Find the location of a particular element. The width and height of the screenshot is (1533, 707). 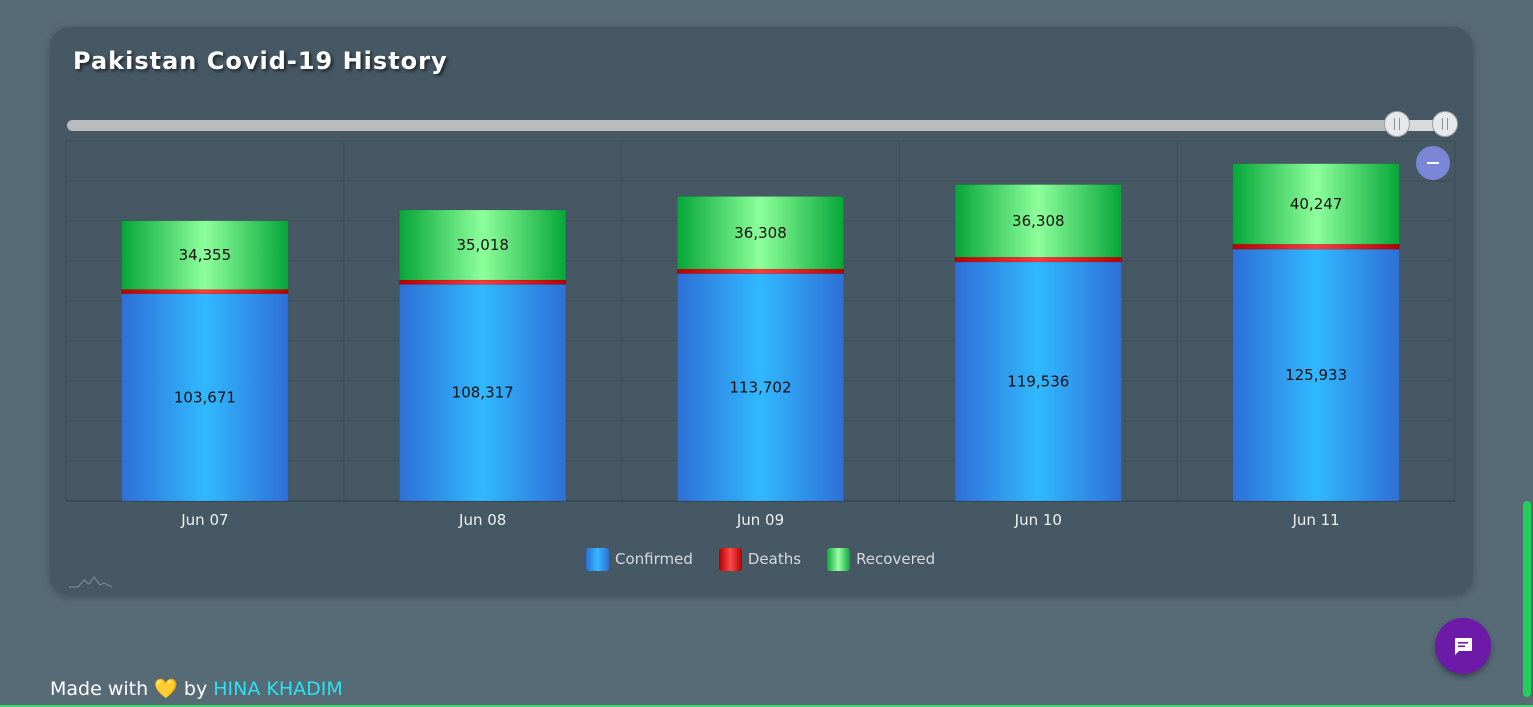

author-link: HINA KHADIM is located at coordinates (278, 689).